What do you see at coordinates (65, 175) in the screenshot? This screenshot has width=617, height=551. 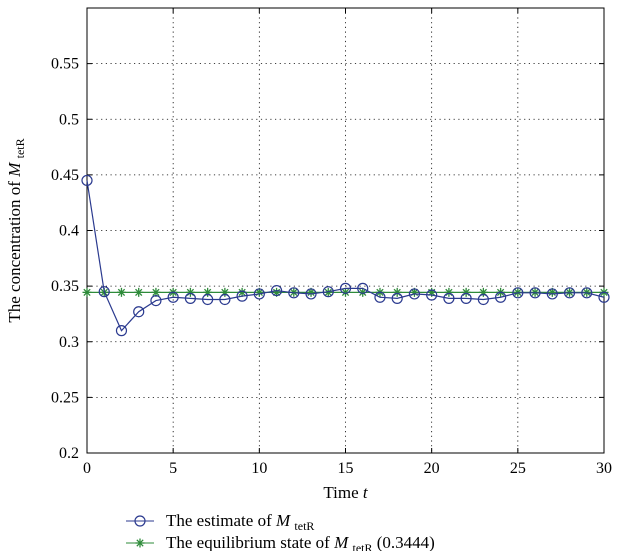 I see `y-tick-label: 0.45` at bounding box center [65, 175].